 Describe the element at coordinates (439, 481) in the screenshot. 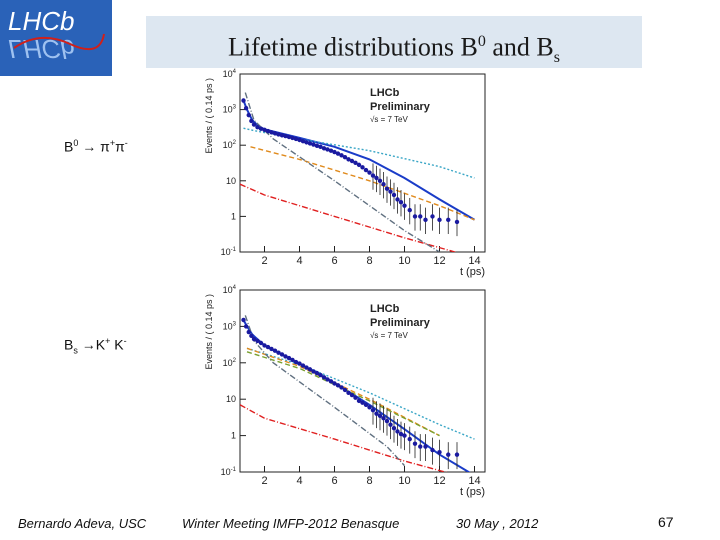

I see `x-tick-label: 12` at that location.